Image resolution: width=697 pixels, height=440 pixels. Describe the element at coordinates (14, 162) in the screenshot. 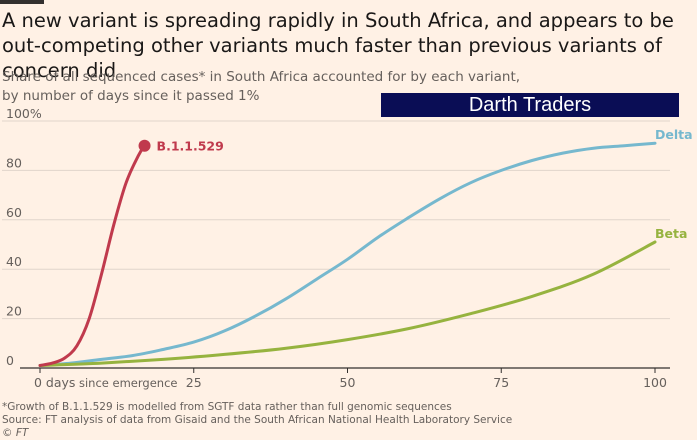

I see `y-tick-label: 80` at that location.